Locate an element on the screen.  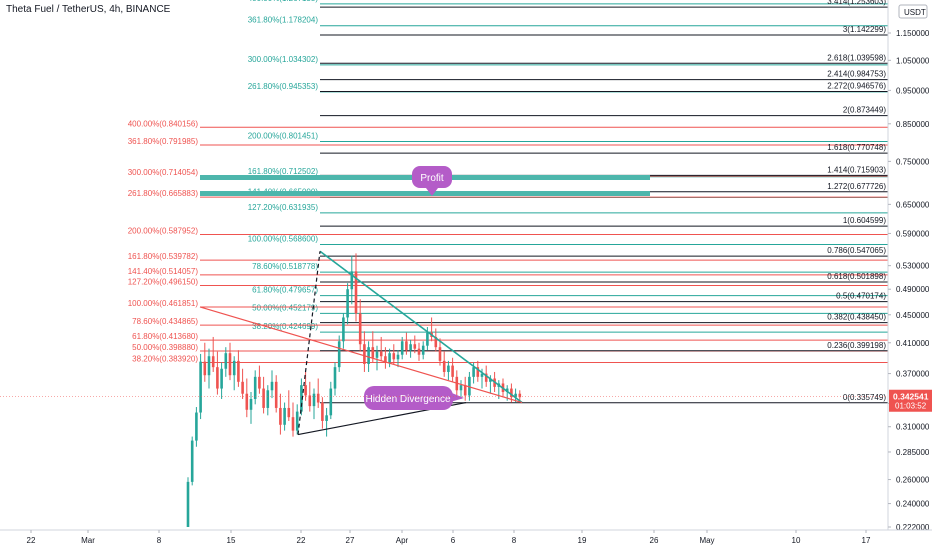
fib-level-red: 261.80%(0.665883) is located at coordinates (508, 193).